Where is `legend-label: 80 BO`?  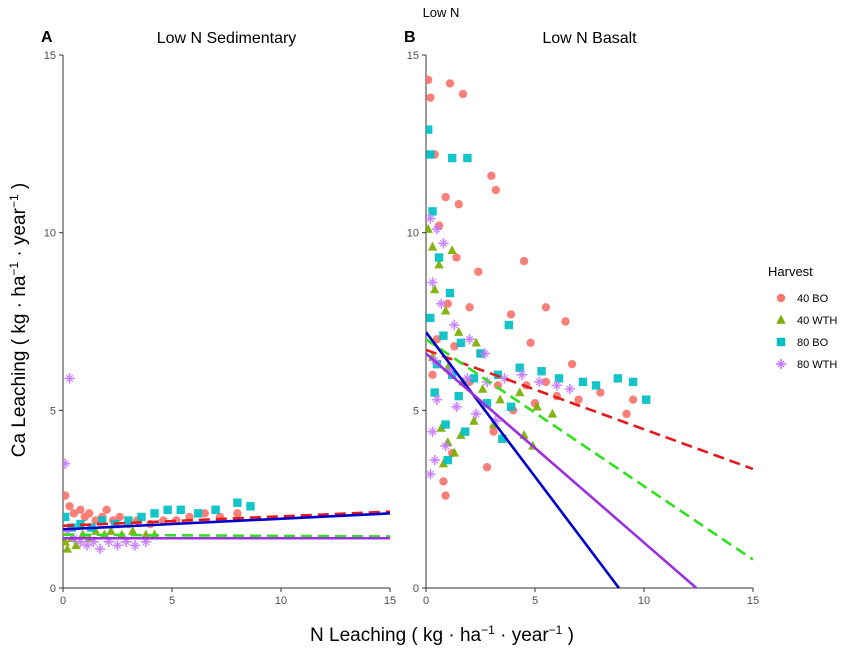
legend-label: 80 BO is located at coordinates (813, 343).